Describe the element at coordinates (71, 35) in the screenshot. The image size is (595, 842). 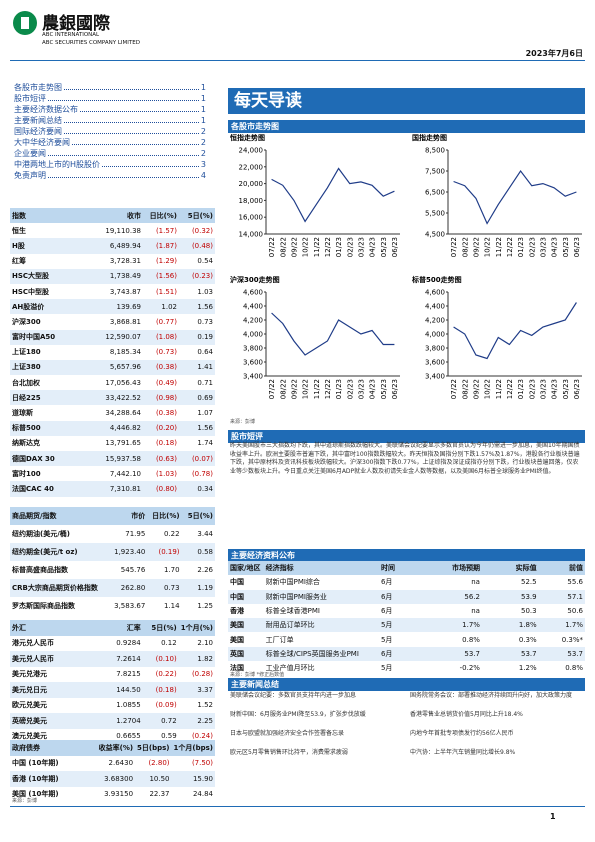
I see `company-en: ABC INTERNATIONAL` at that location.